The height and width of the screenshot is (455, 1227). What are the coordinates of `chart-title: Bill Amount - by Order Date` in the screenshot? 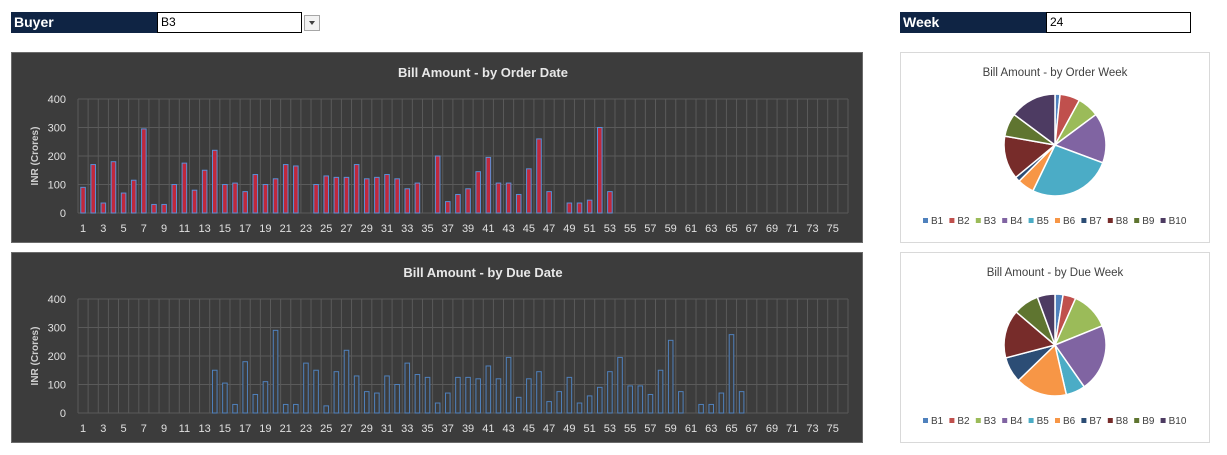 It's located at (483, 72).